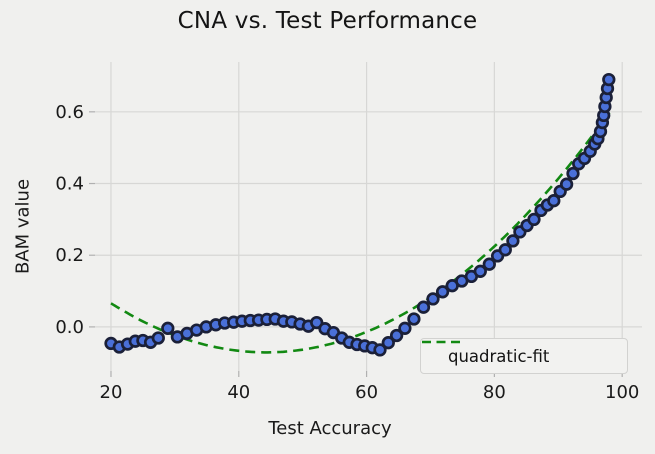 This screenshot has height=454, width=655. What do you see at coordinates (622, 392) in the screenshot?
I see `x-tick-label: 100` at bounding box center [622, 392].